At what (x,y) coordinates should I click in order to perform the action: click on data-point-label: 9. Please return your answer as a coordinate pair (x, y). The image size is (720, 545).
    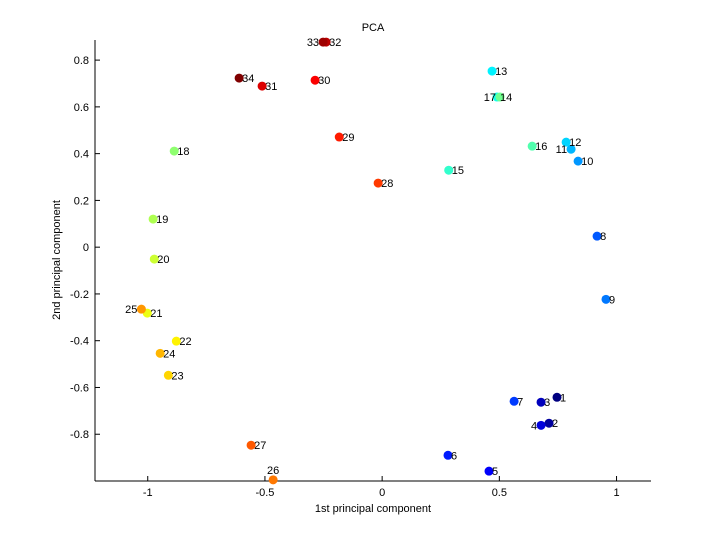
    Looking at the image, I should click on (612, 300).